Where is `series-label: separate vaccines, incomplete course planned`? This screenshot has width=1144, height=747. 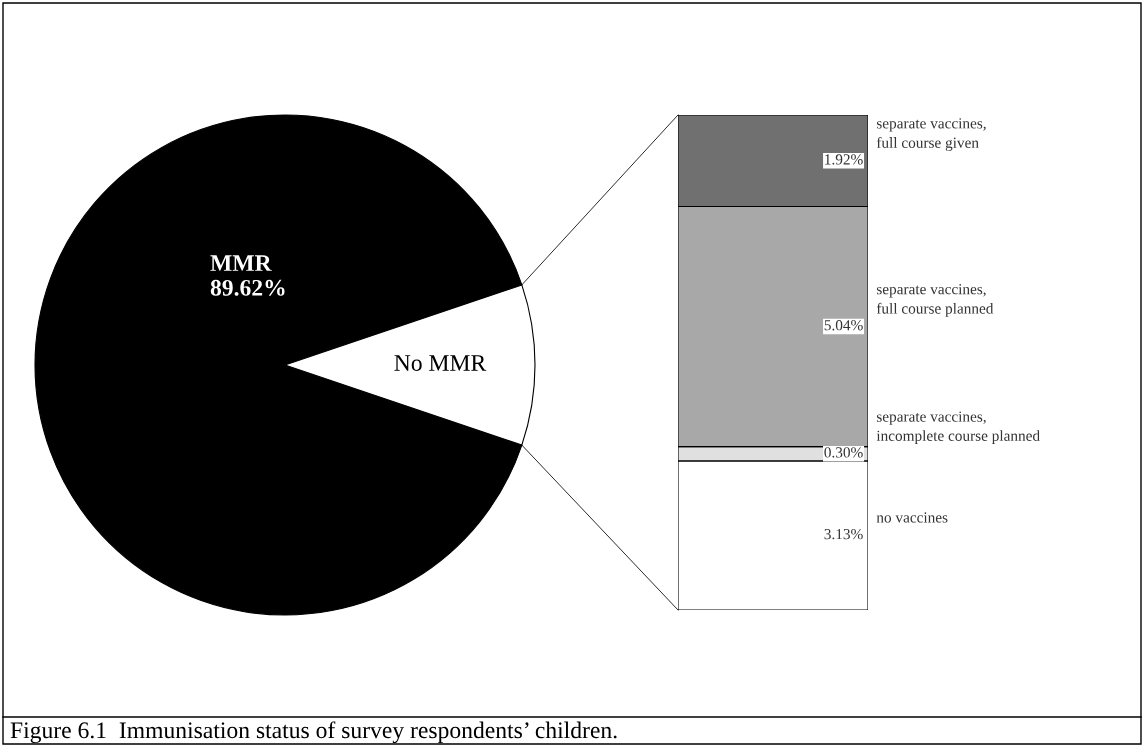 series-label: separate vaccines, incomplete course planned is located at coordinates (958, 428).